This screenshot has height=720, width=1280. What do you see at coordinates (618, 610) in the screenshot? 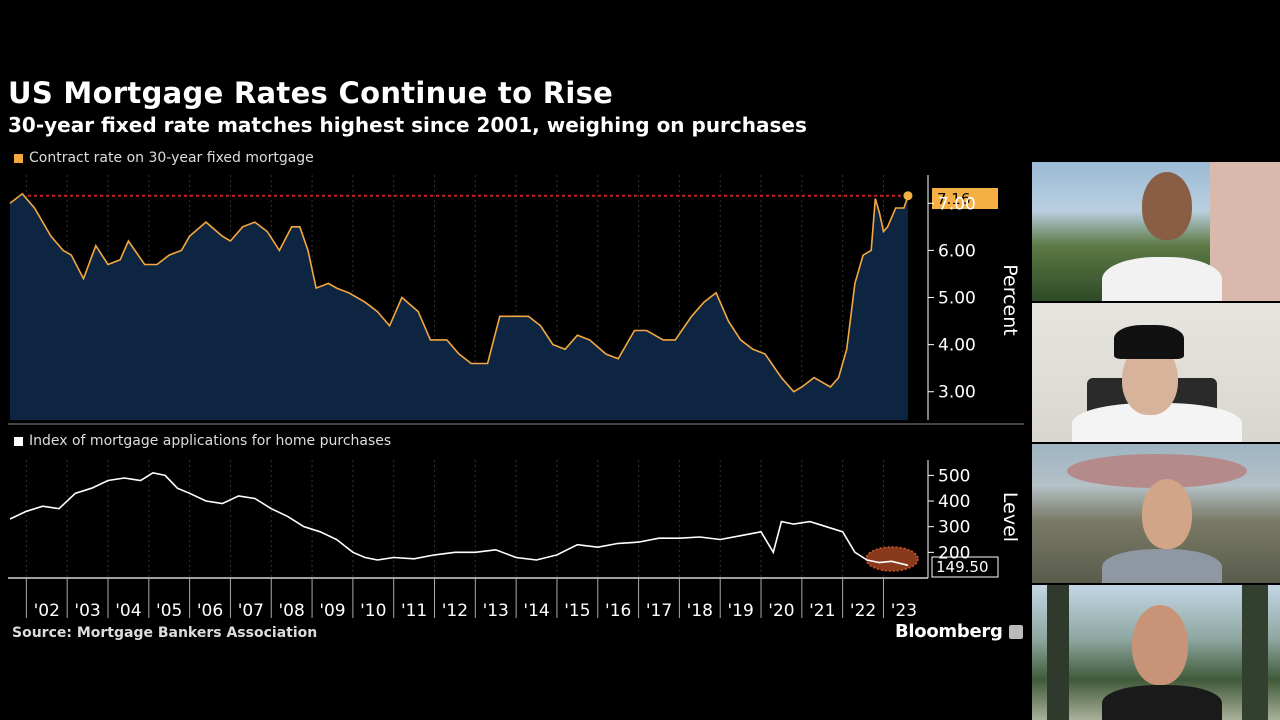
I see `x-tick-label: '16` at bounding box center [618, 610].